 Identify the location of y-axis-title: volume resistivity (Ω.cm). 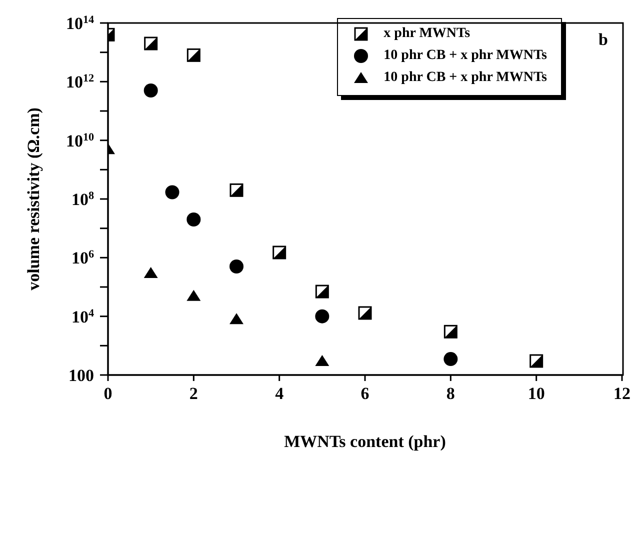
(34, 199).